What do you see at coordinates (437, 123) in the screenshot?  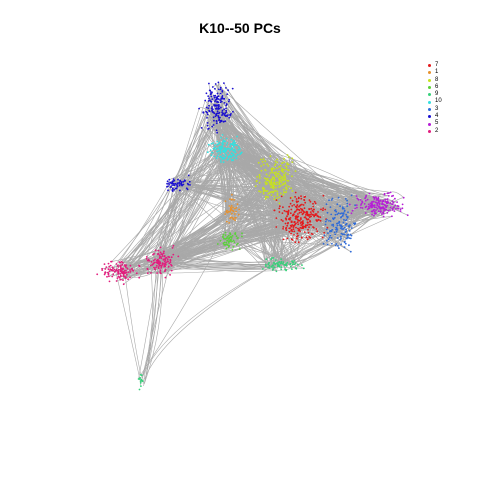 I see `legend-label: 5` at bounding box center [437, 123].